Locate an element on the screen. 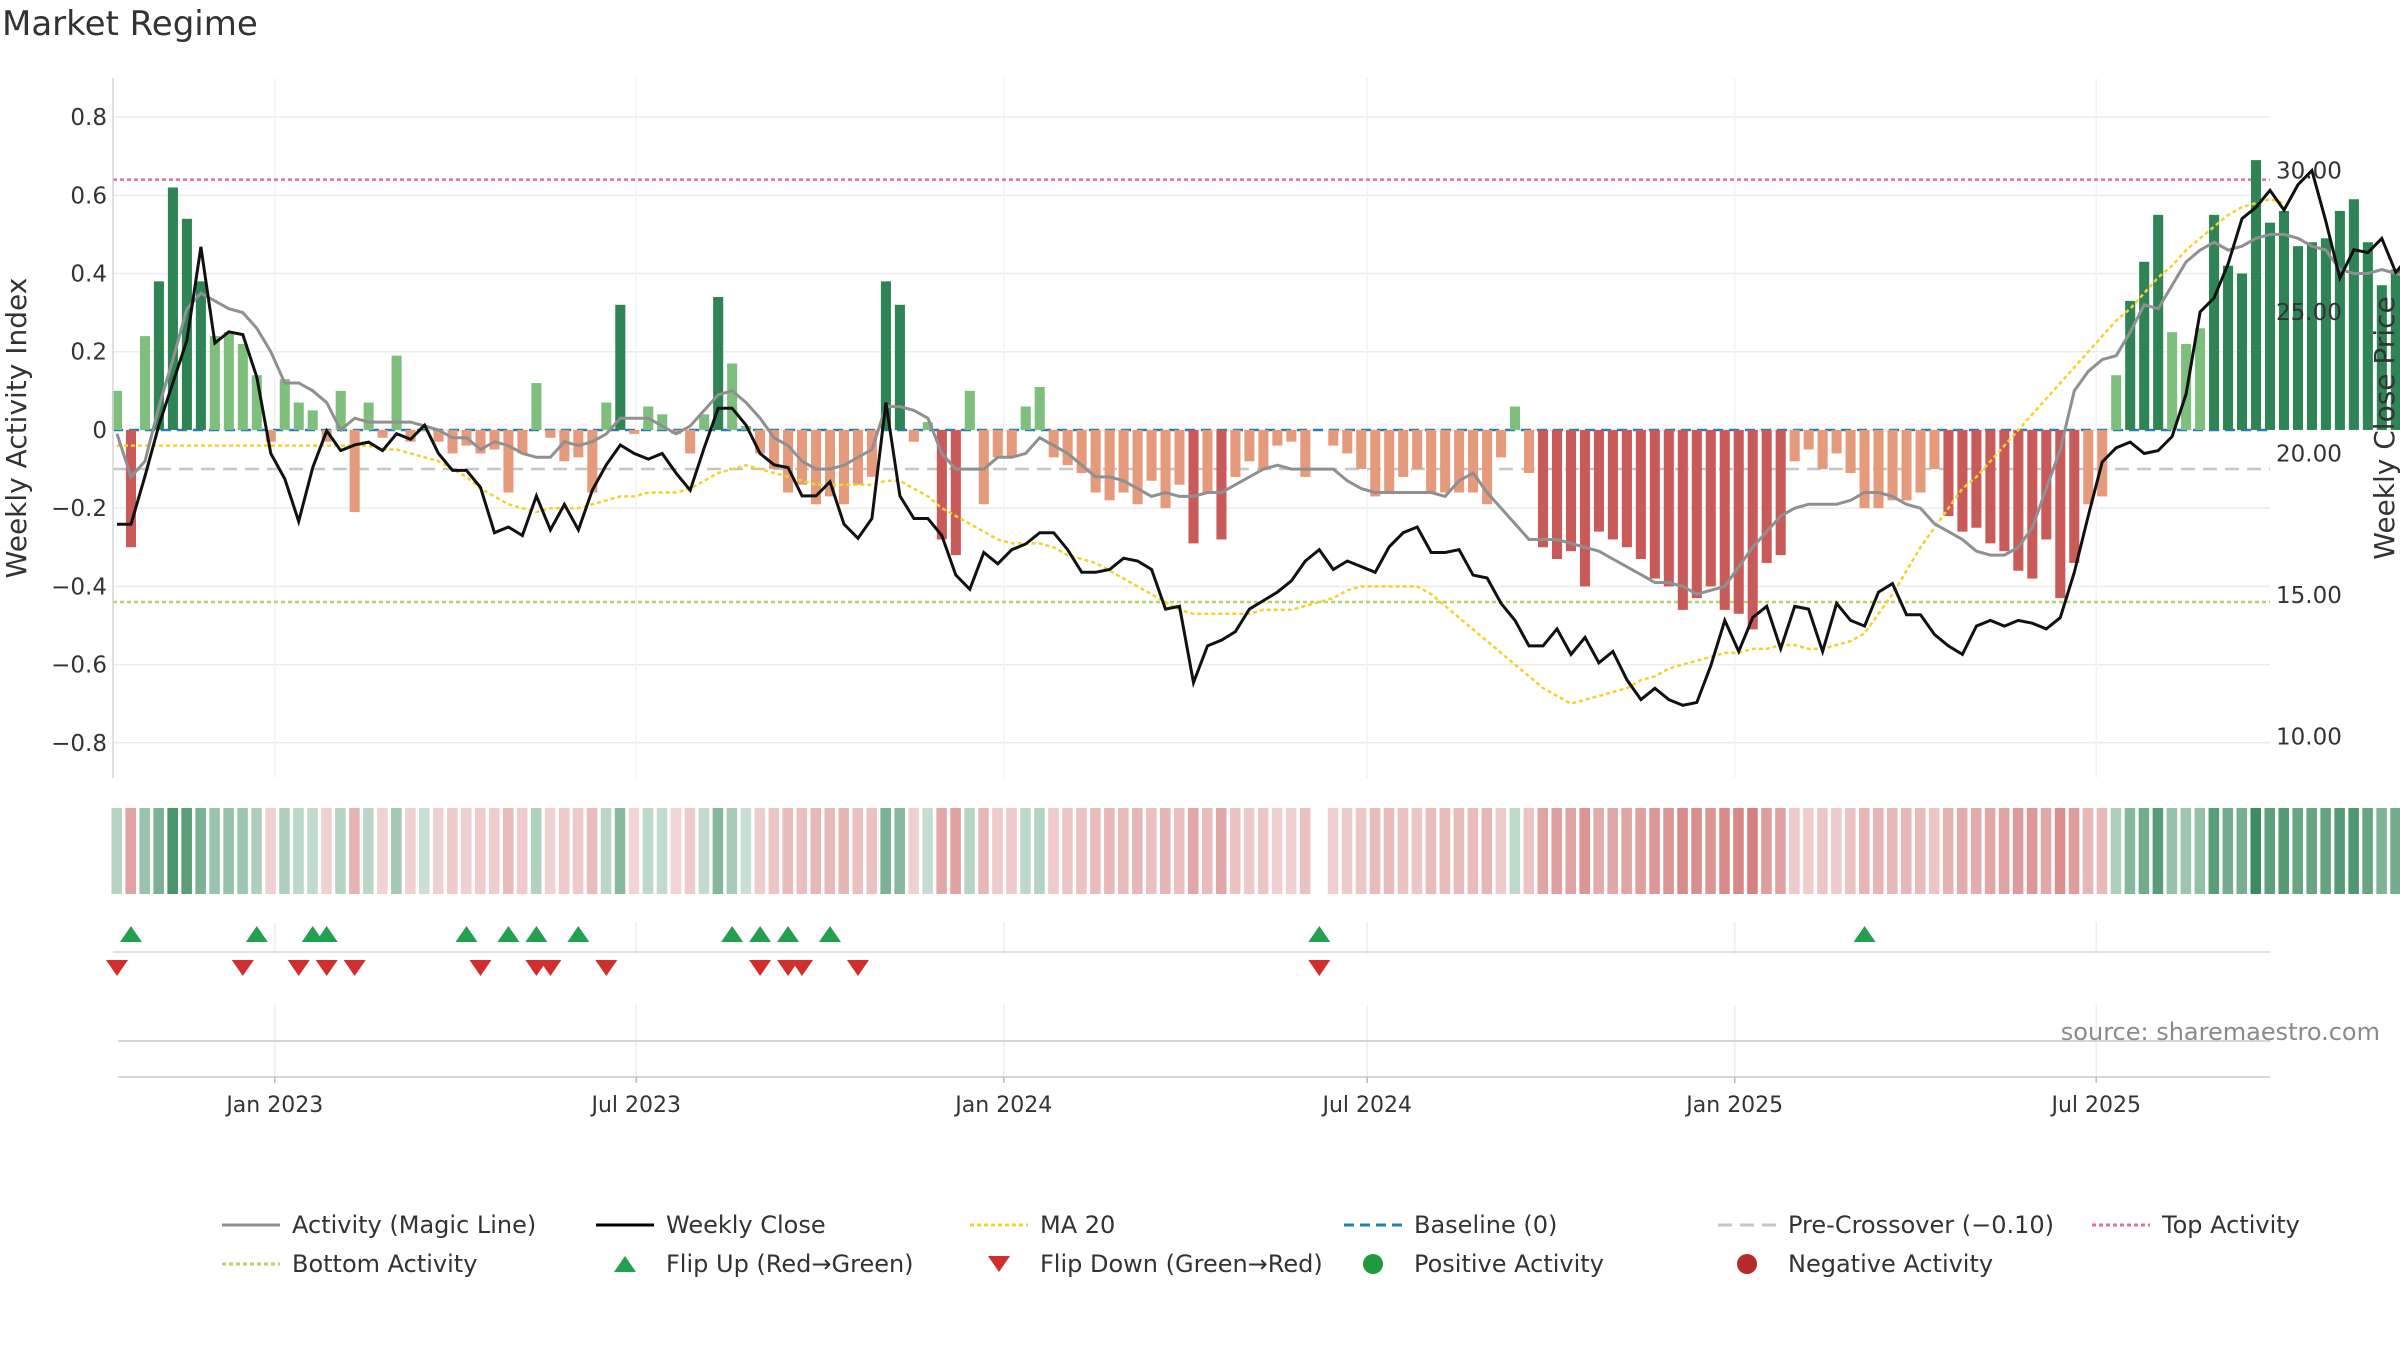 Image resolution: width=2400 pixels, height=1350 pixels. flip-up-marker is located at coordinates (788, 934).